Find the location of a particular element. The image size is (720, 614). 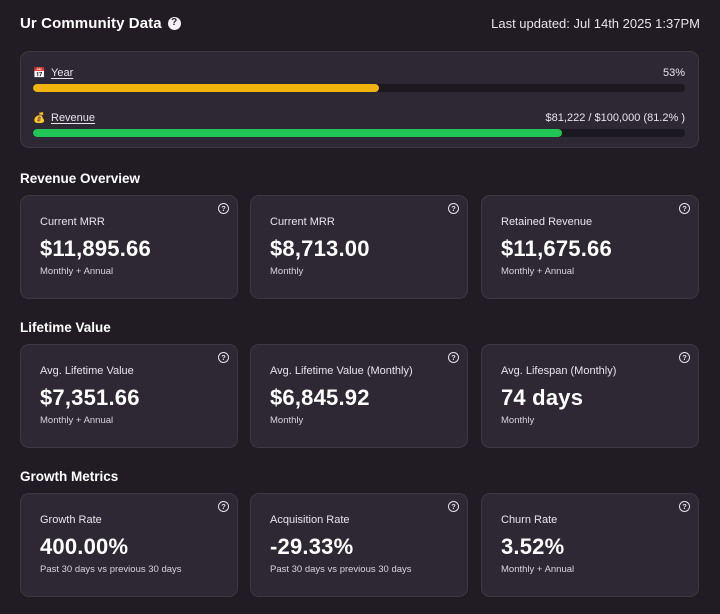

year-progress-fill is located at coordinates (206, 88).